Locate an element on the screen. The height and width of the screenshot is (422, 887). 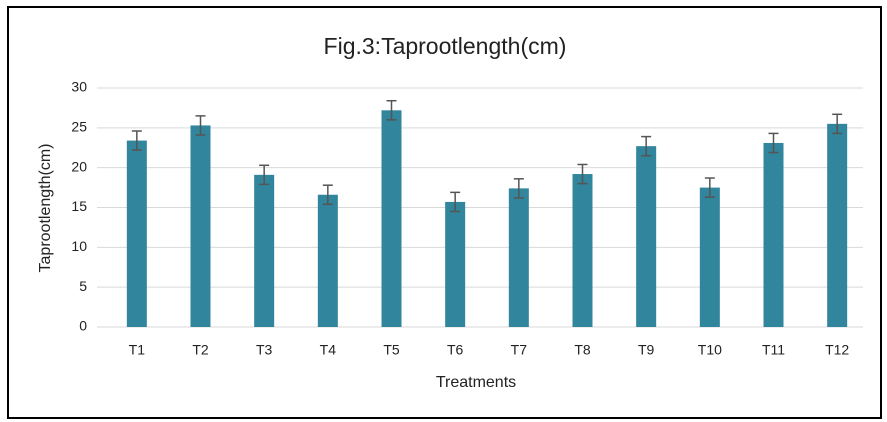
y-tick-label: 10 is located at coordinates (79, 246).